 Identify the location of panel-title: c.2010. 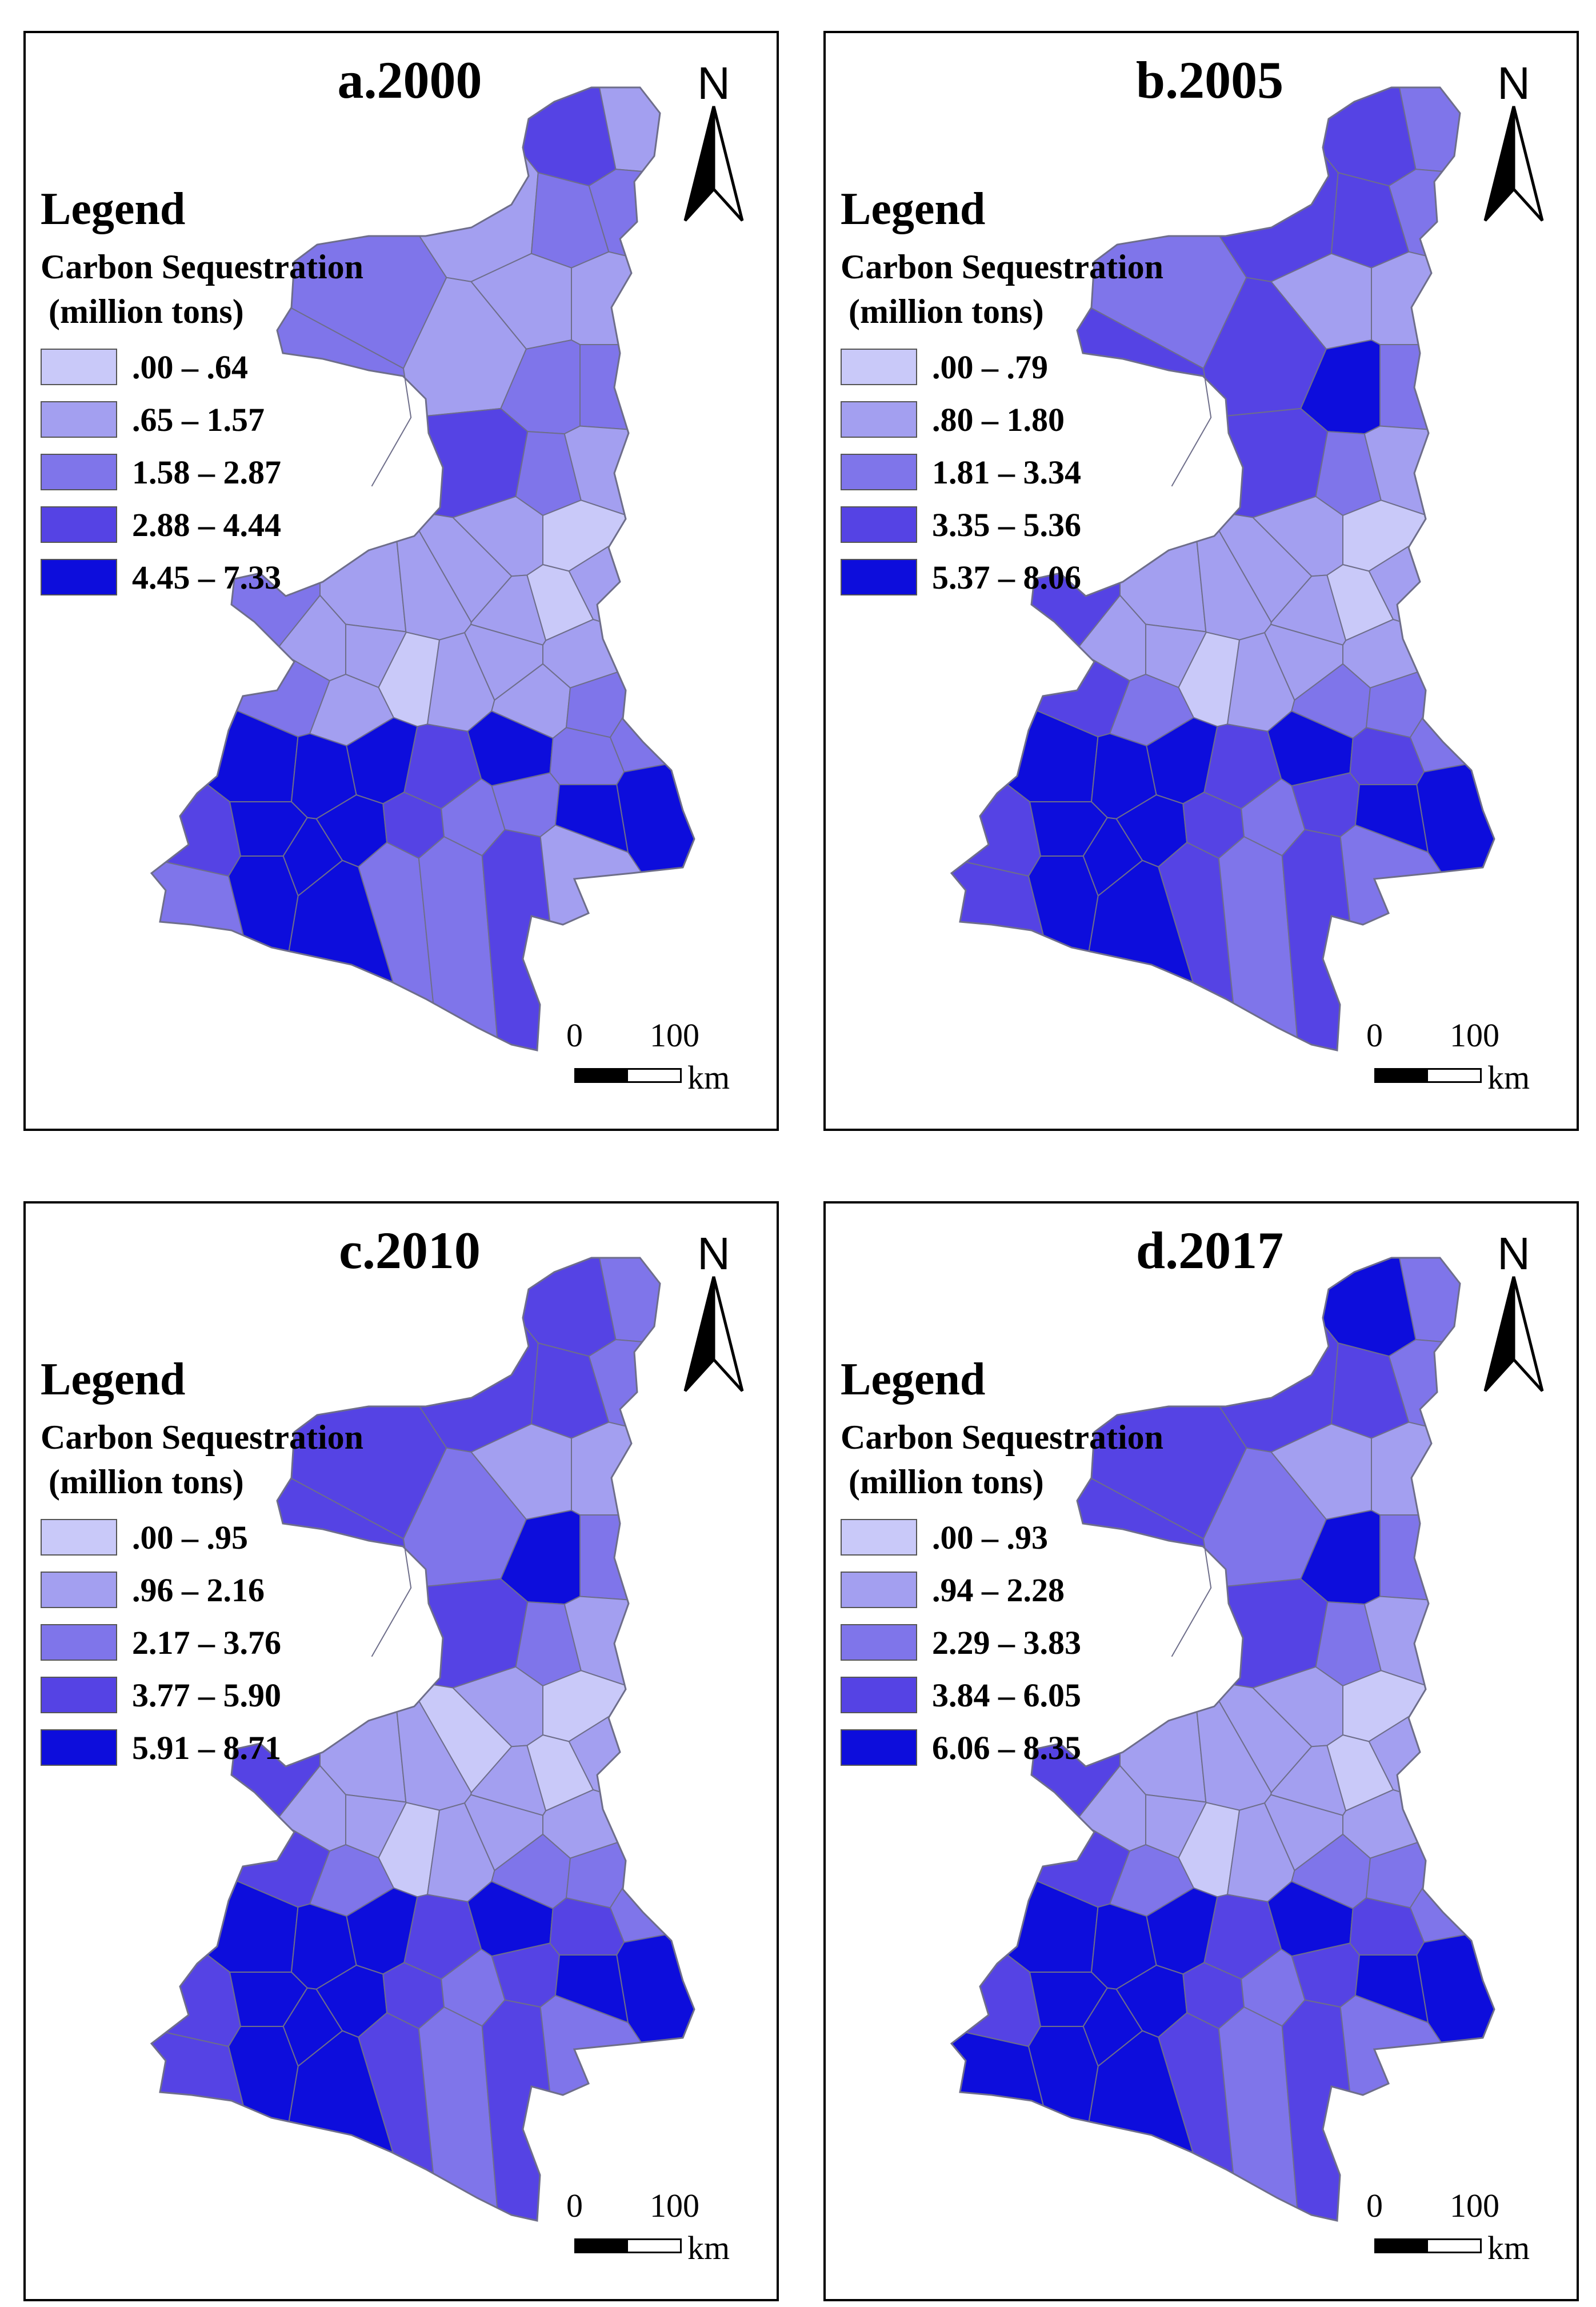
(410, 1251).